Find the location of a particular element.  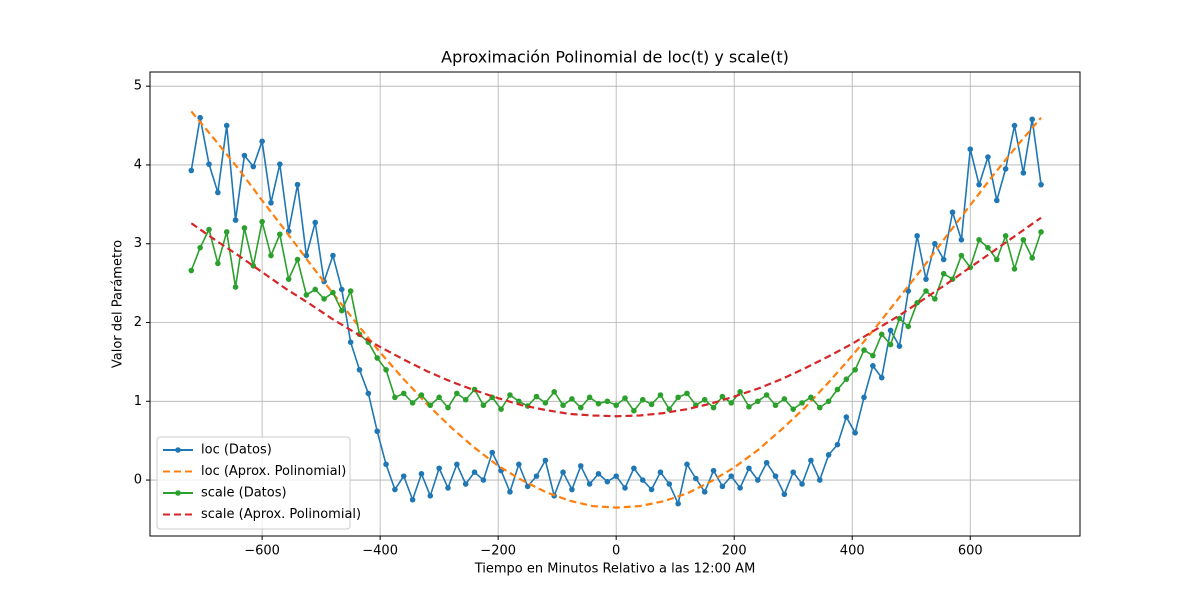

x-tick-label: −200 is located at coordinates (498, 551).